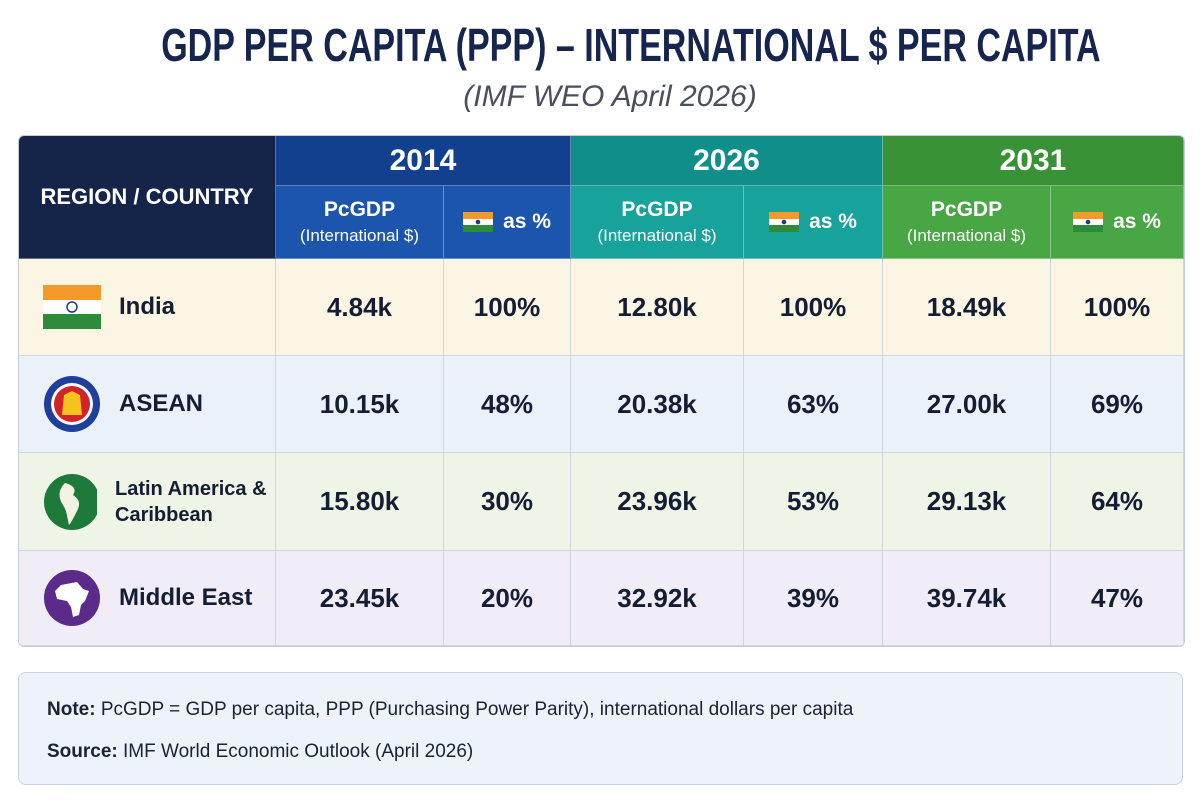  What do you see at coordinates (1117, 598) in the screenshot?
I see `value-cell: 47%` at bounding box center [1117, 598].